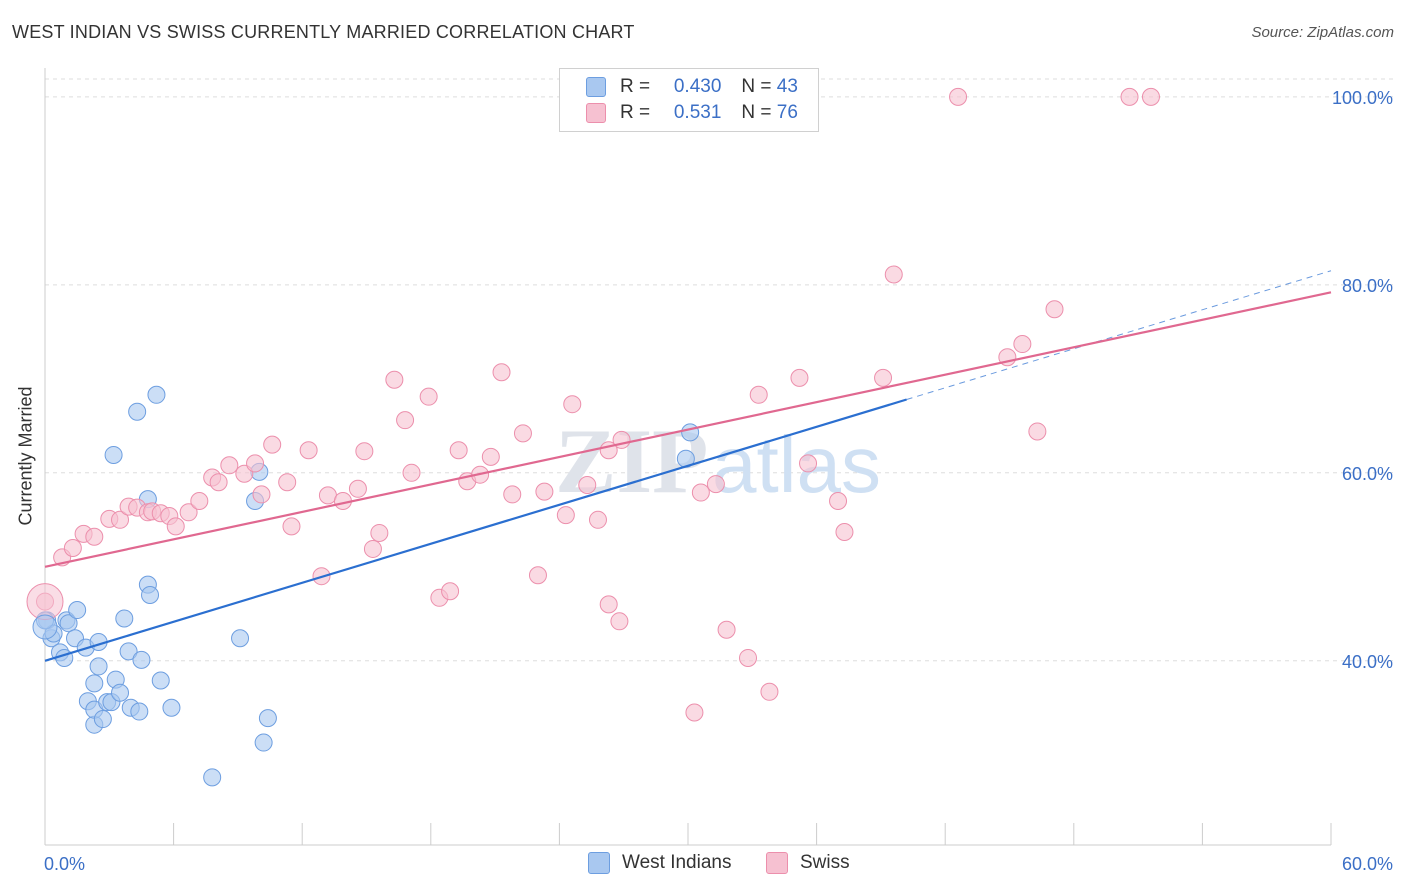 This screenshot has height=892, width=1406. What do you see at coordinates (1119, 335) in the screenshot?
I see `west-indians-trendline-extension` at bounding box center [1119, 335].